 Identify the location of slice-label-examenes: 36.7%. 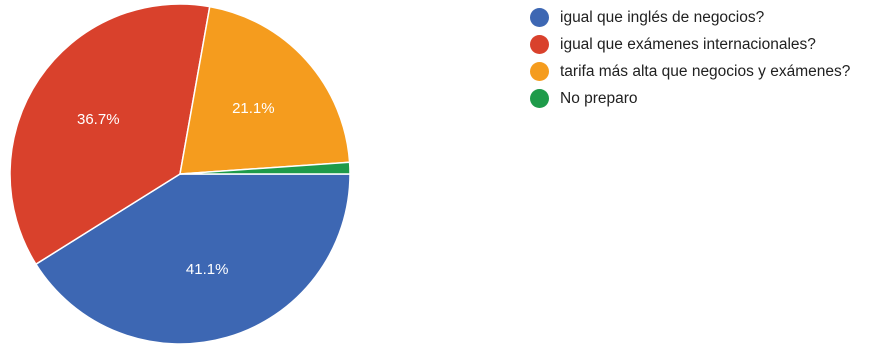
(98, 119).